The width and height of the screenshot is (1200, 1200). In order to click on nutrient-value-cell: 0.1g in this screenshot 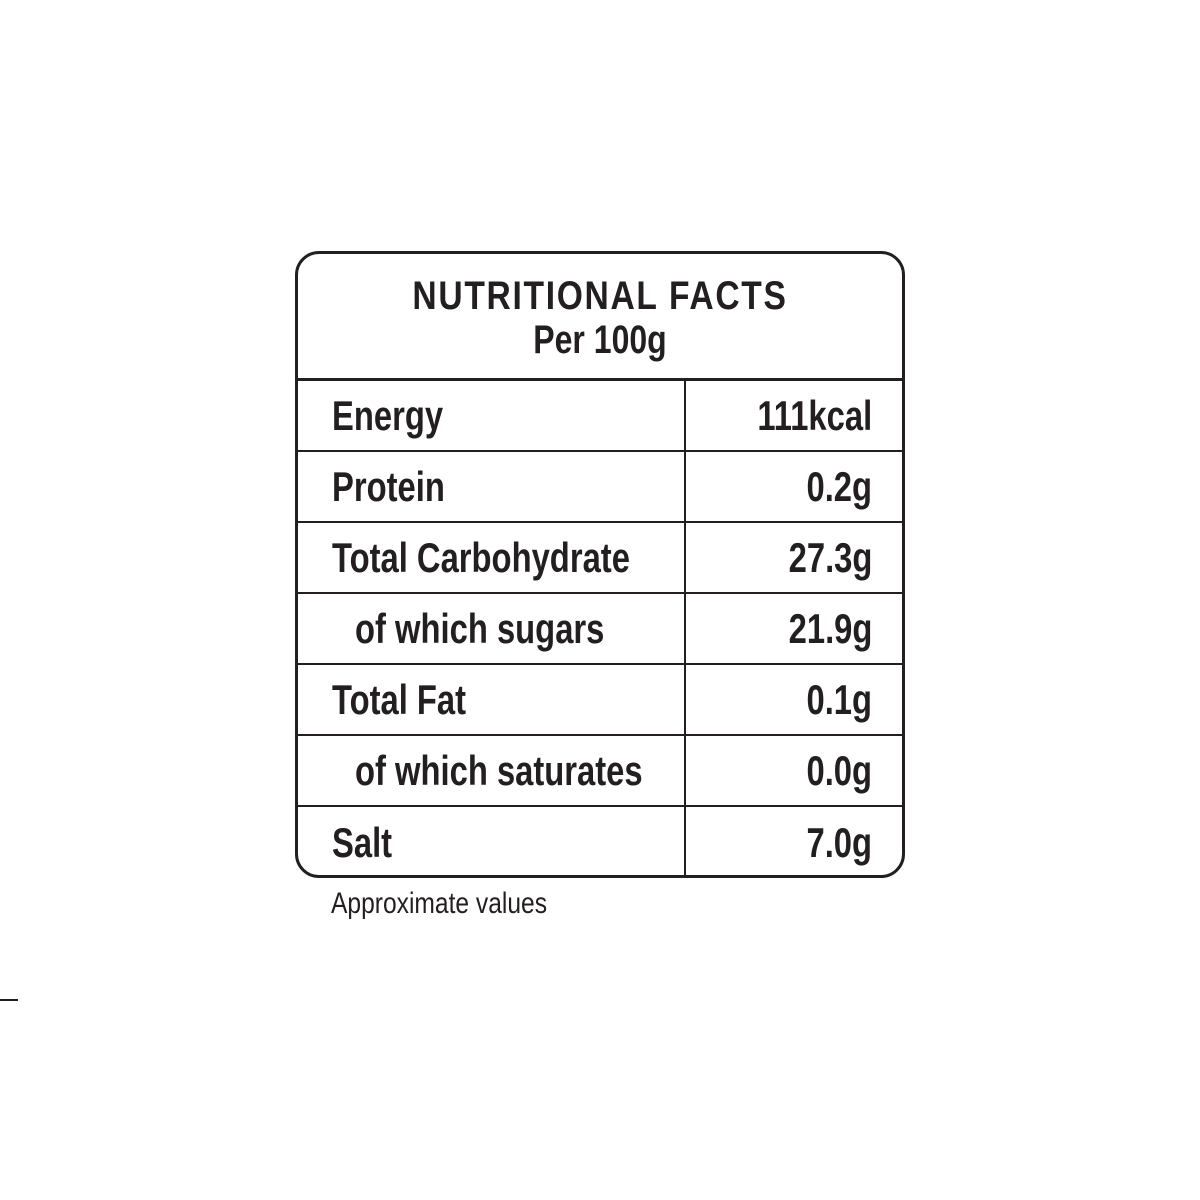, I will do `click(794, 699)`.